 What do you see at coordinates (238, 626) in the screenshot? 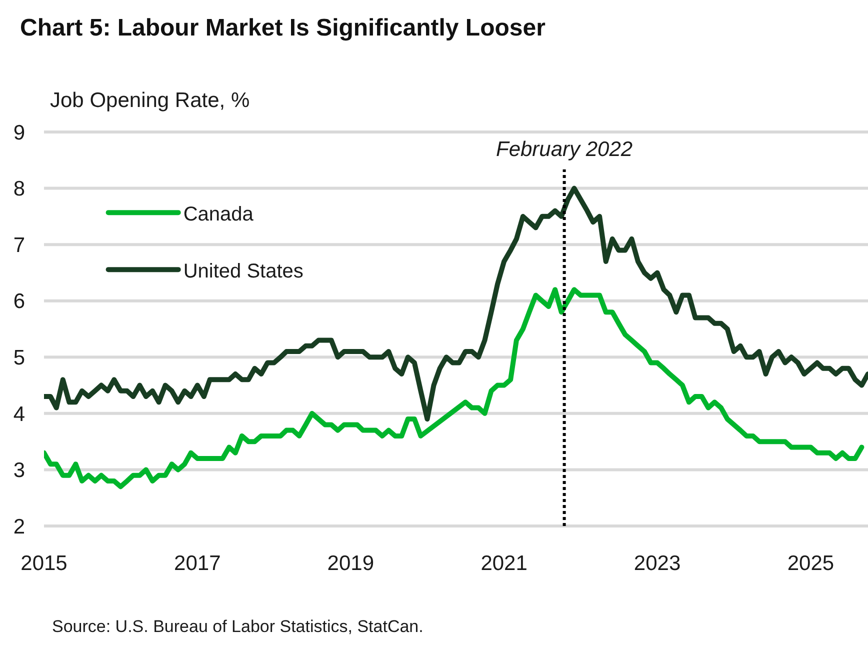
I see `source-note: Source: U.S. Bureau of Labor Statistics, StatCan.` at bounding box center [238, 626].